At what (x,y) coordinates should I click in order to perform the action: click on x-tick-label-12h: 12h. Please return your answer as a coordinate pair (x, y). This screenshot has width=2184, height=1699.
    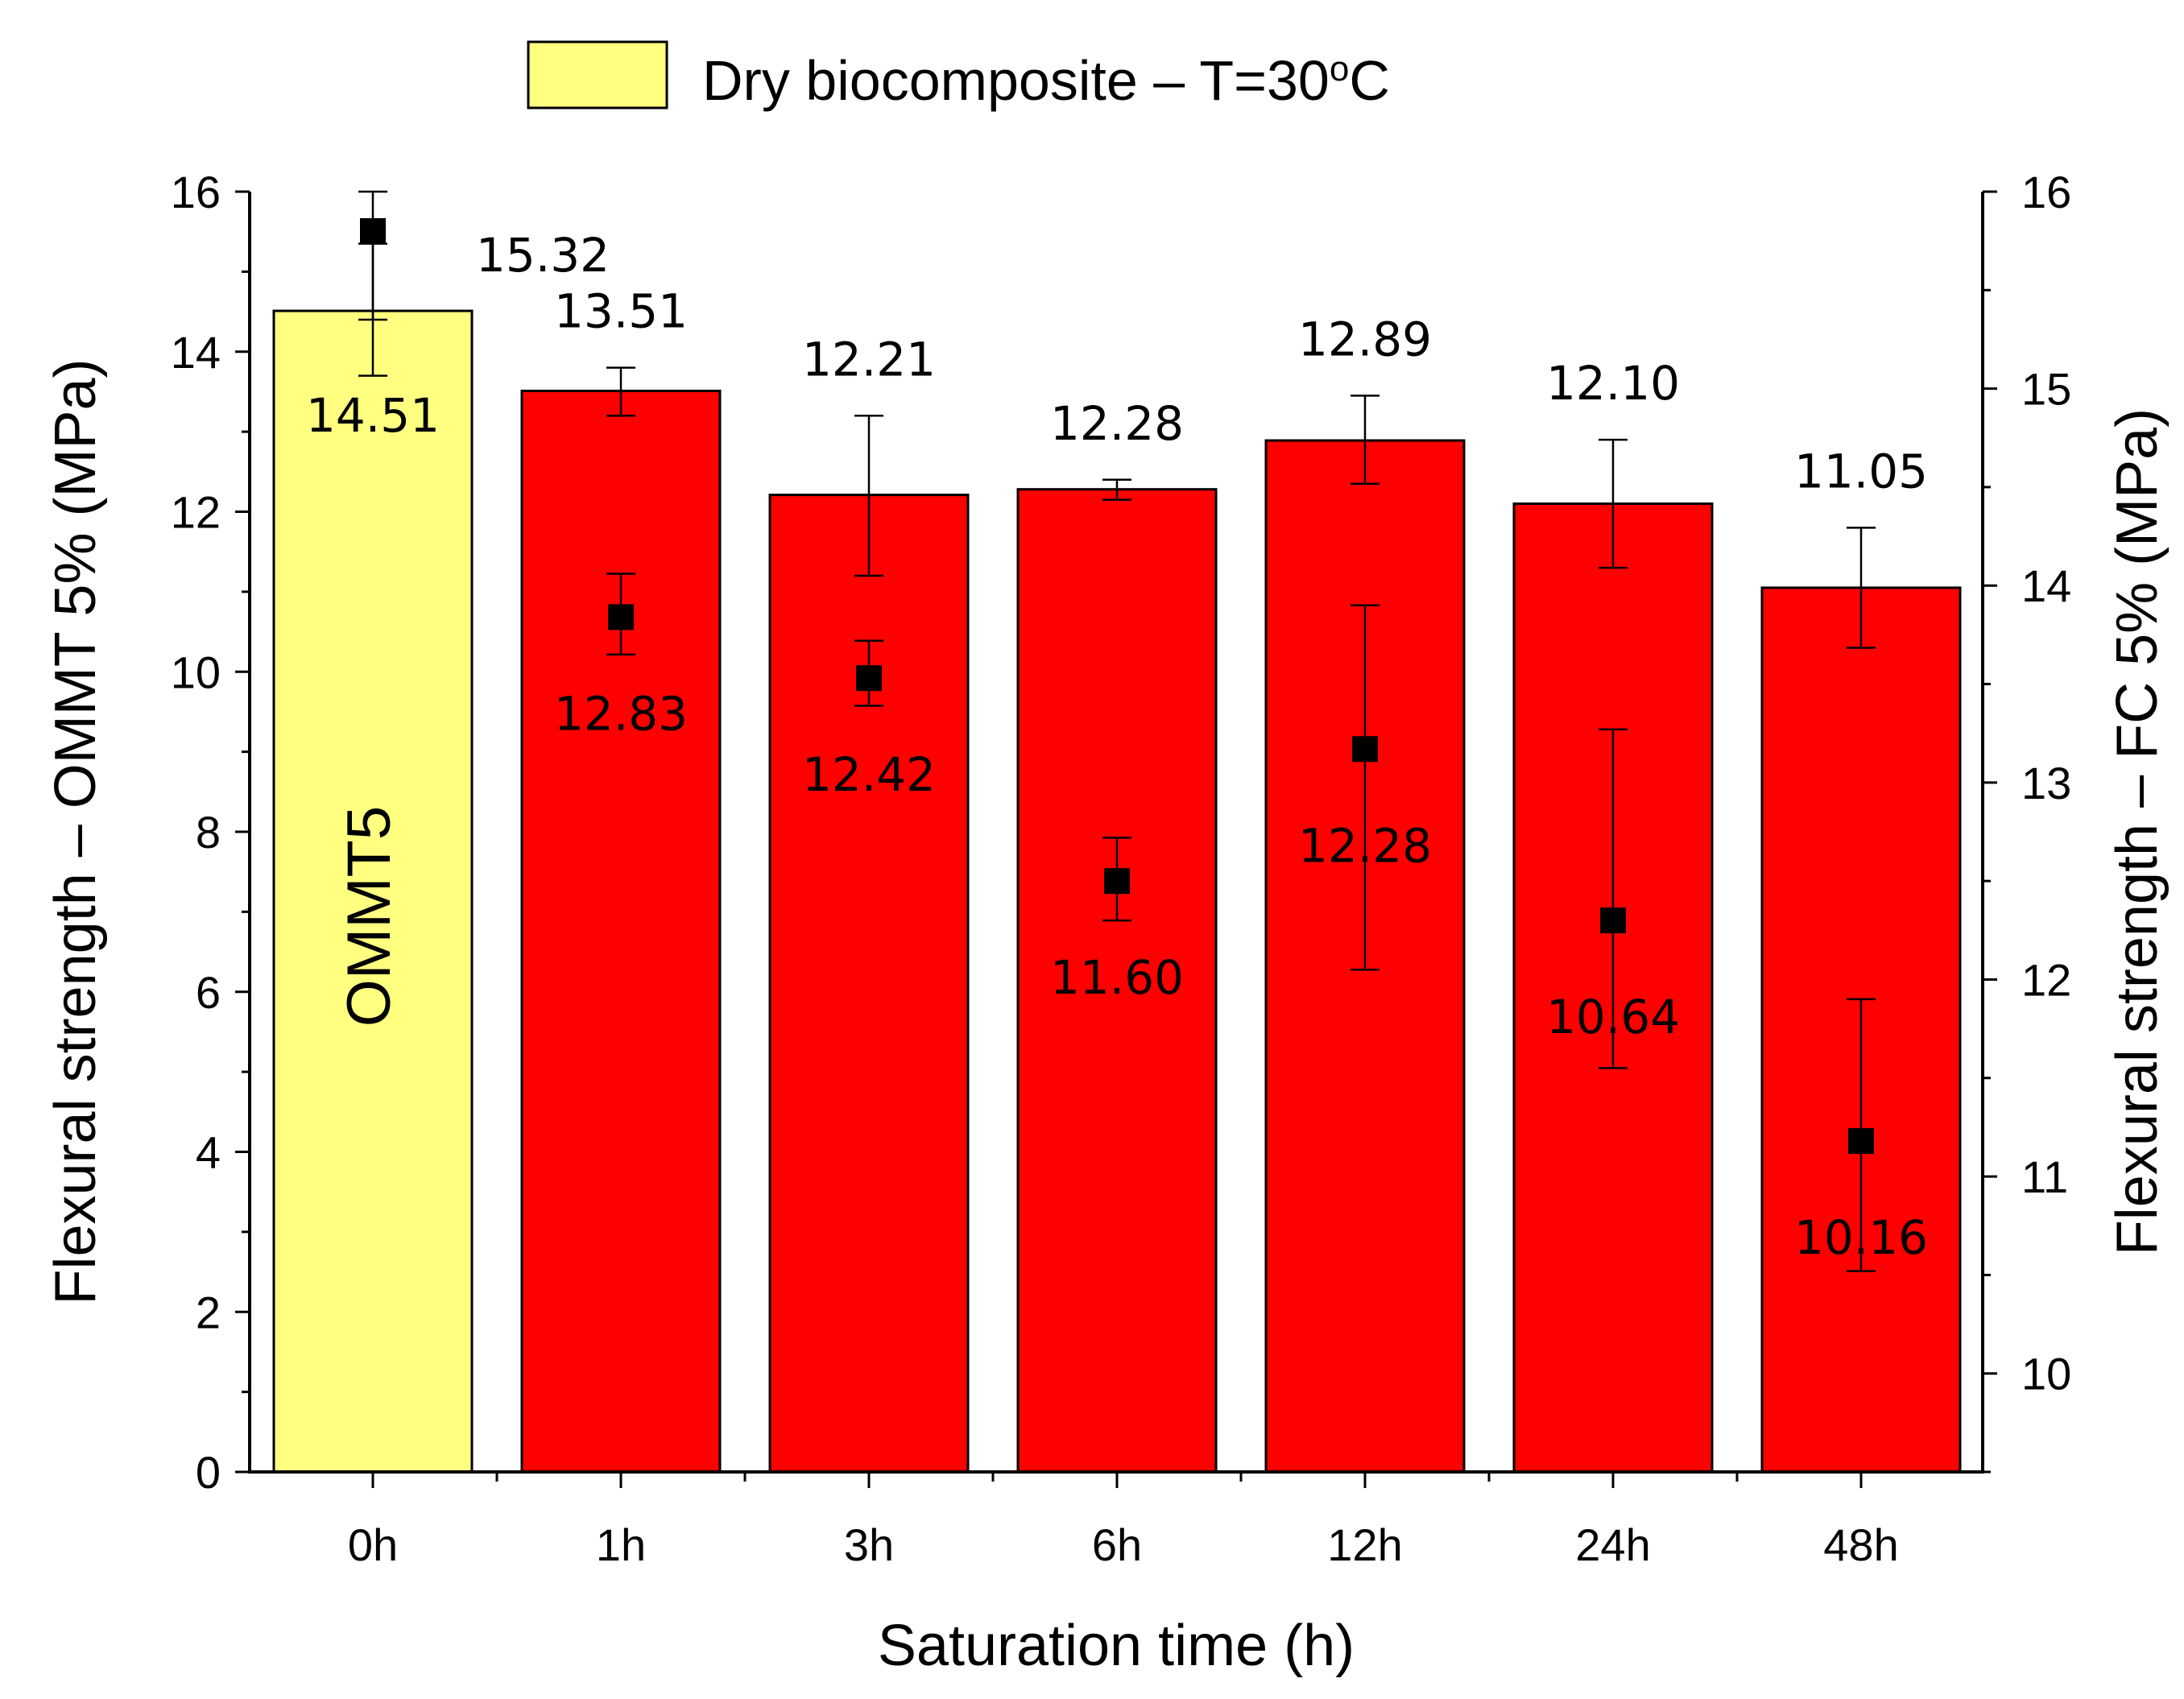
    Looking at the image, I should click on (1364, 1545).